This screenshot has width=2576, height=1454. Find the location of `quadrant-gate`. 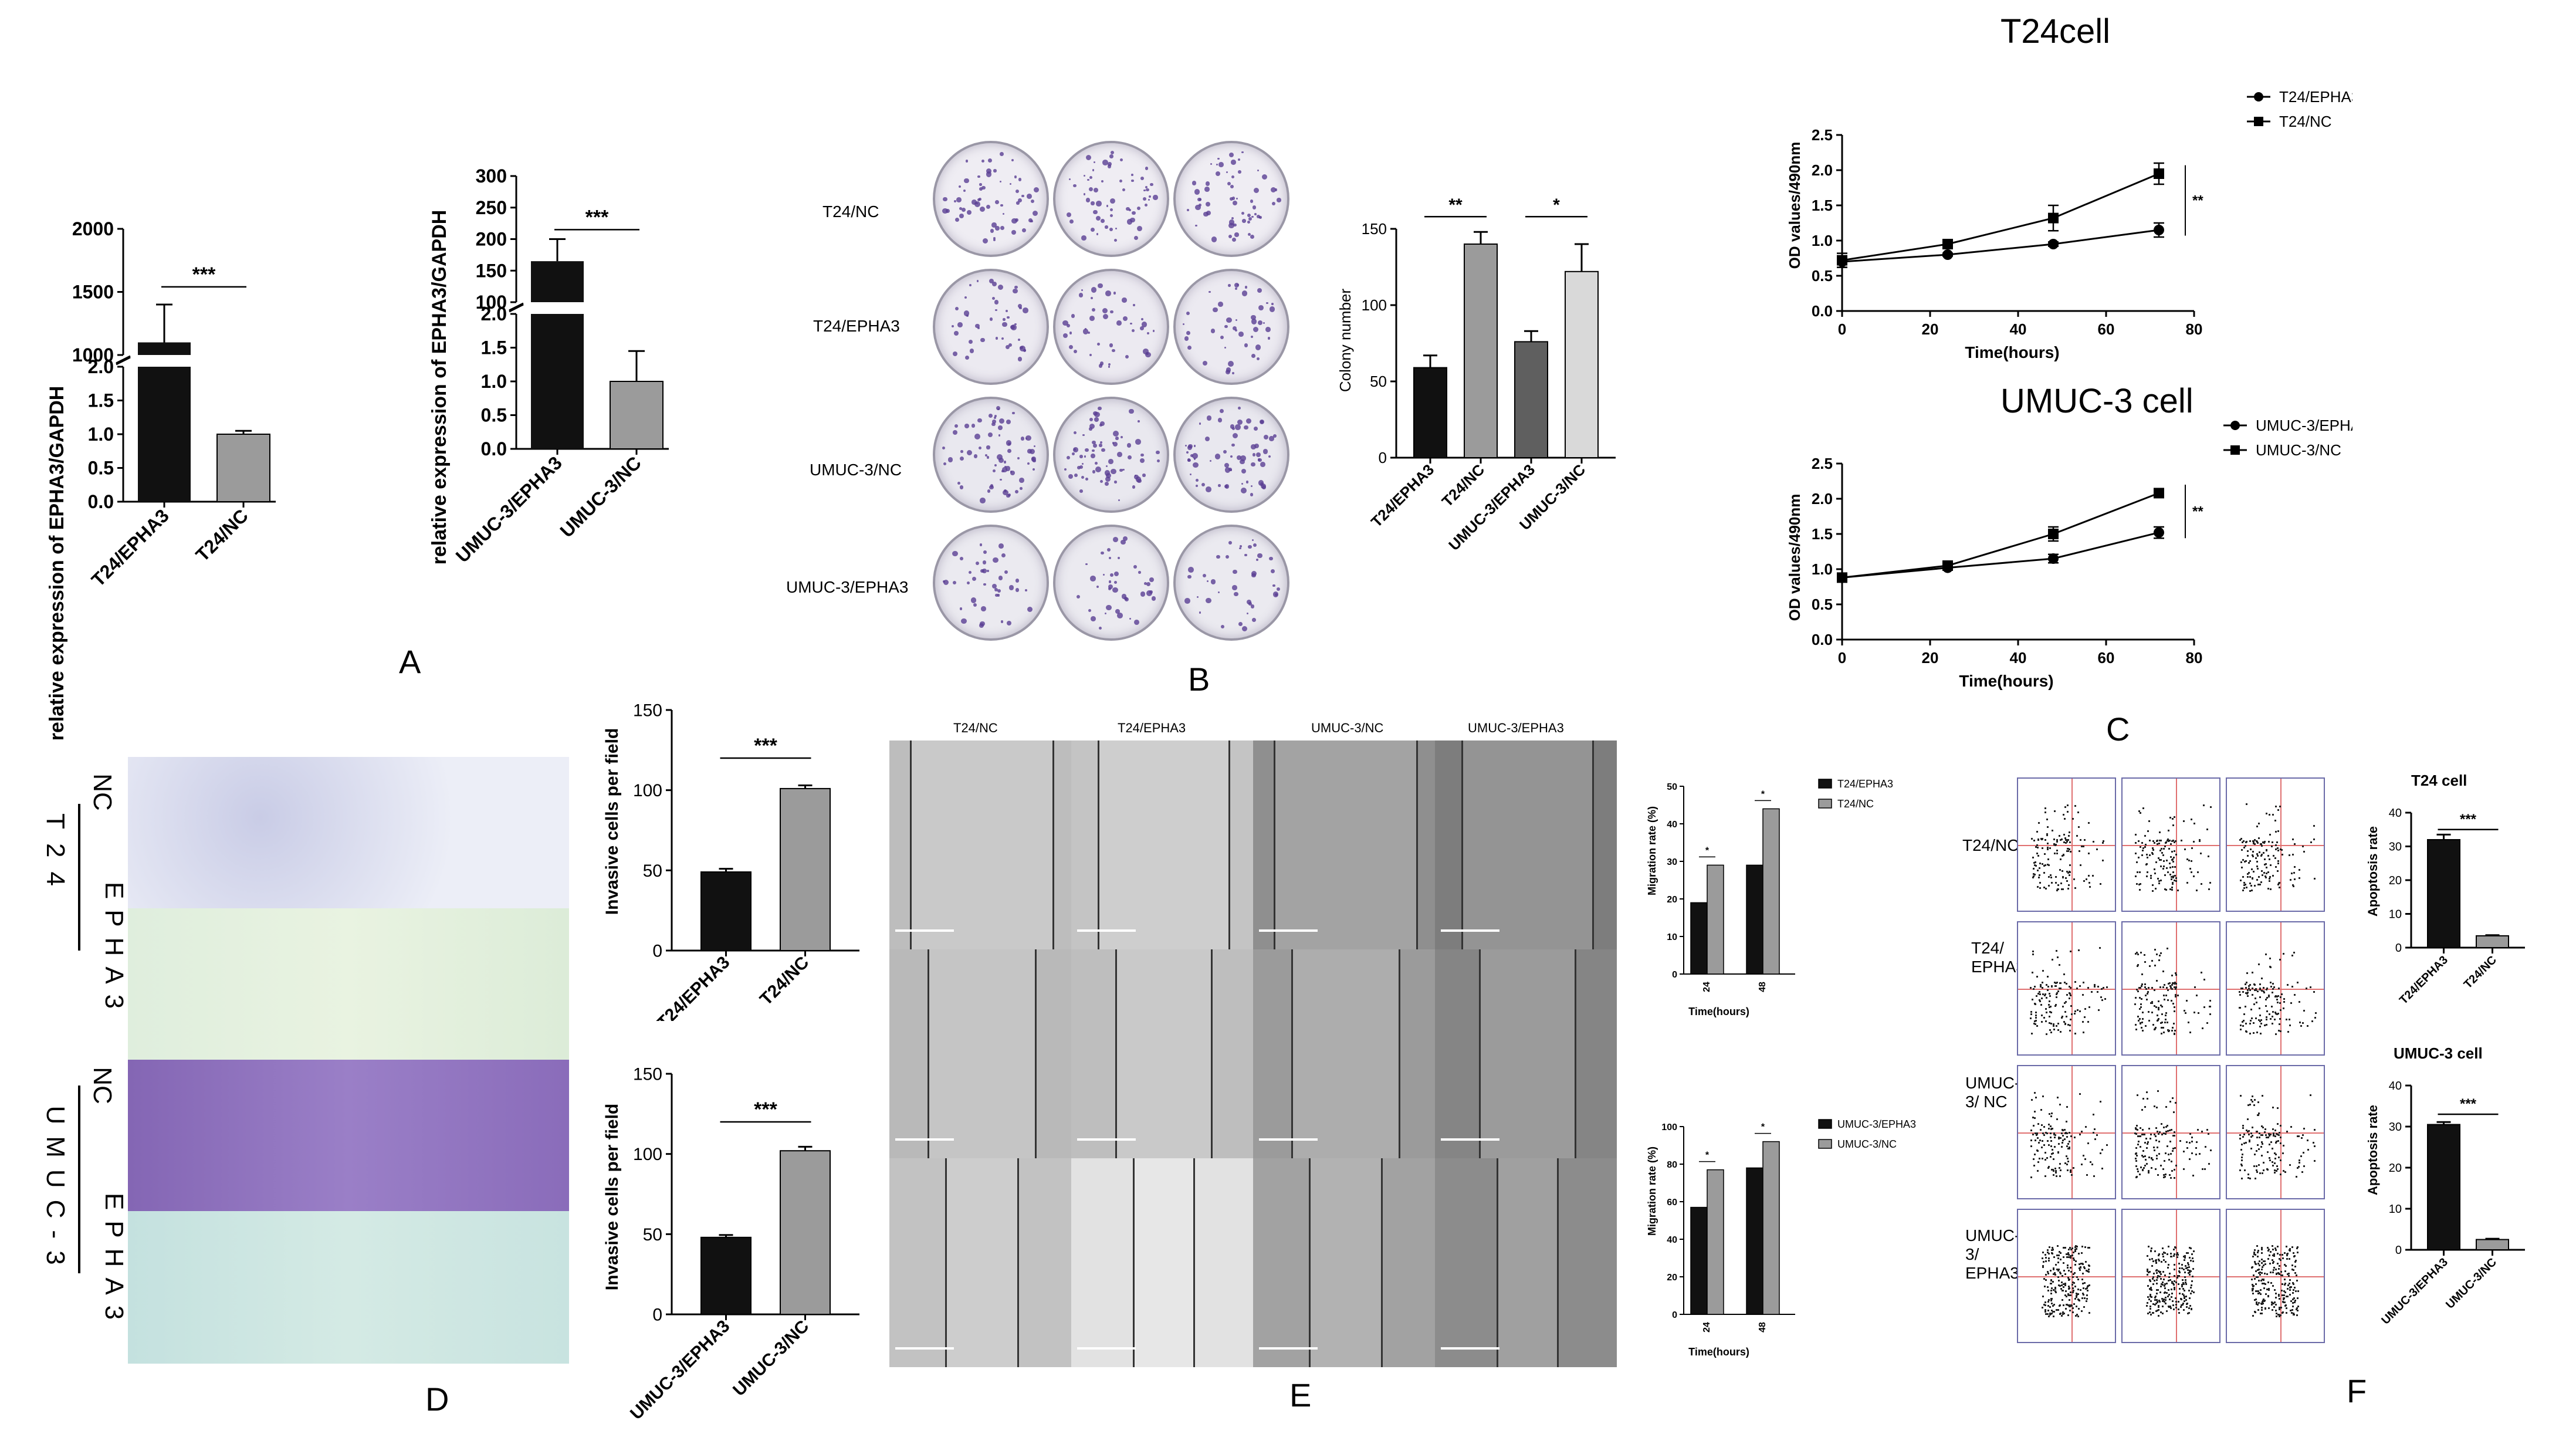

quadrant-gate is located at coordinates (2066, 845).